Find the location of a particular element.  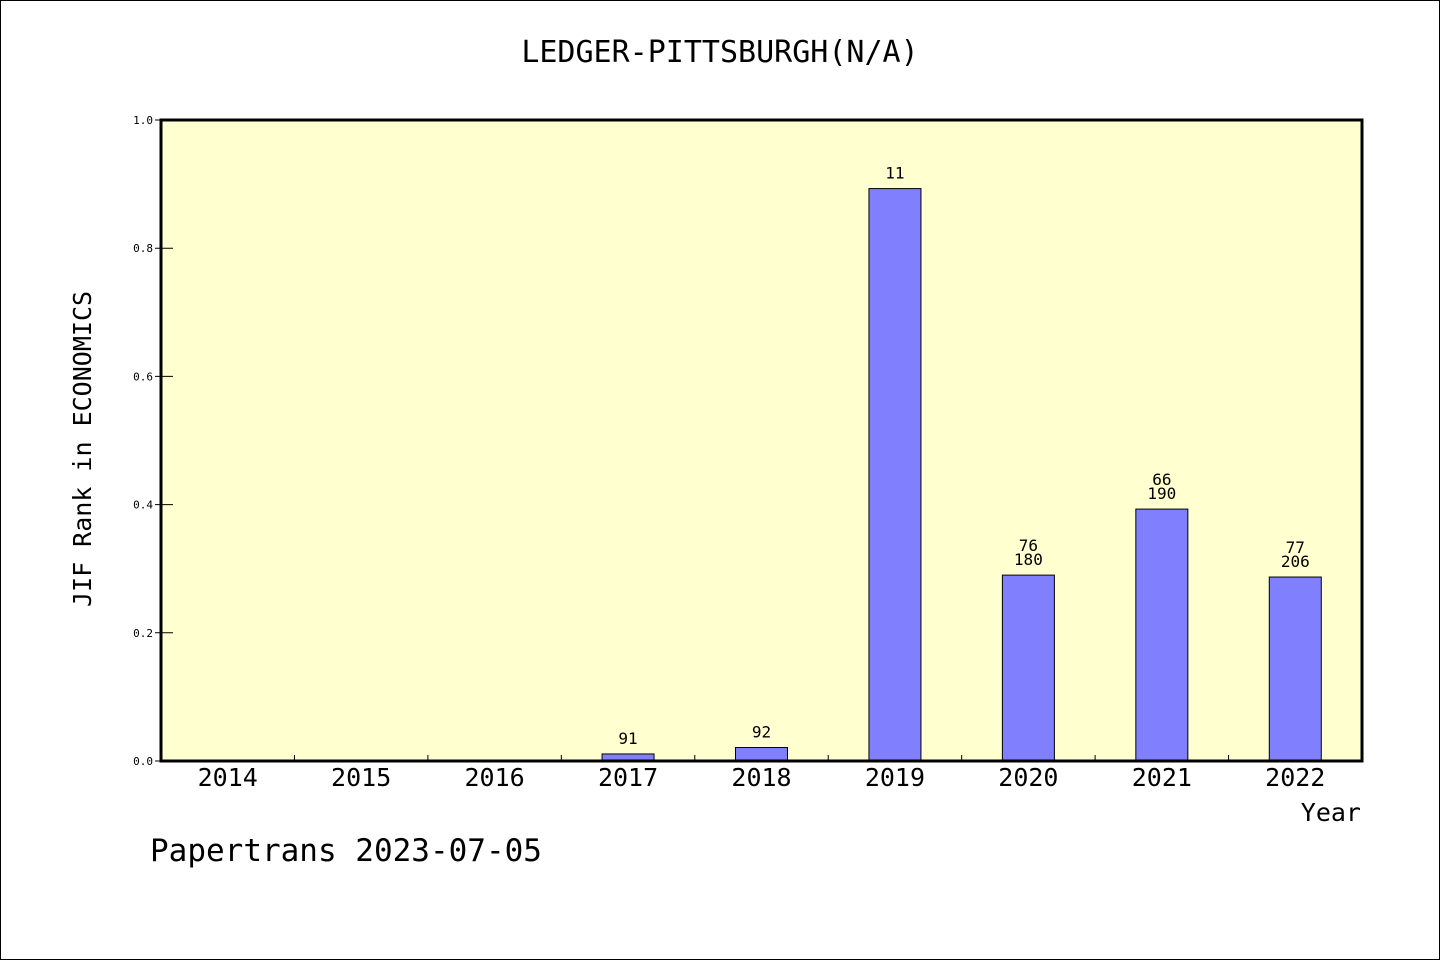

bar-2019 is located at coordinates (895, 475).